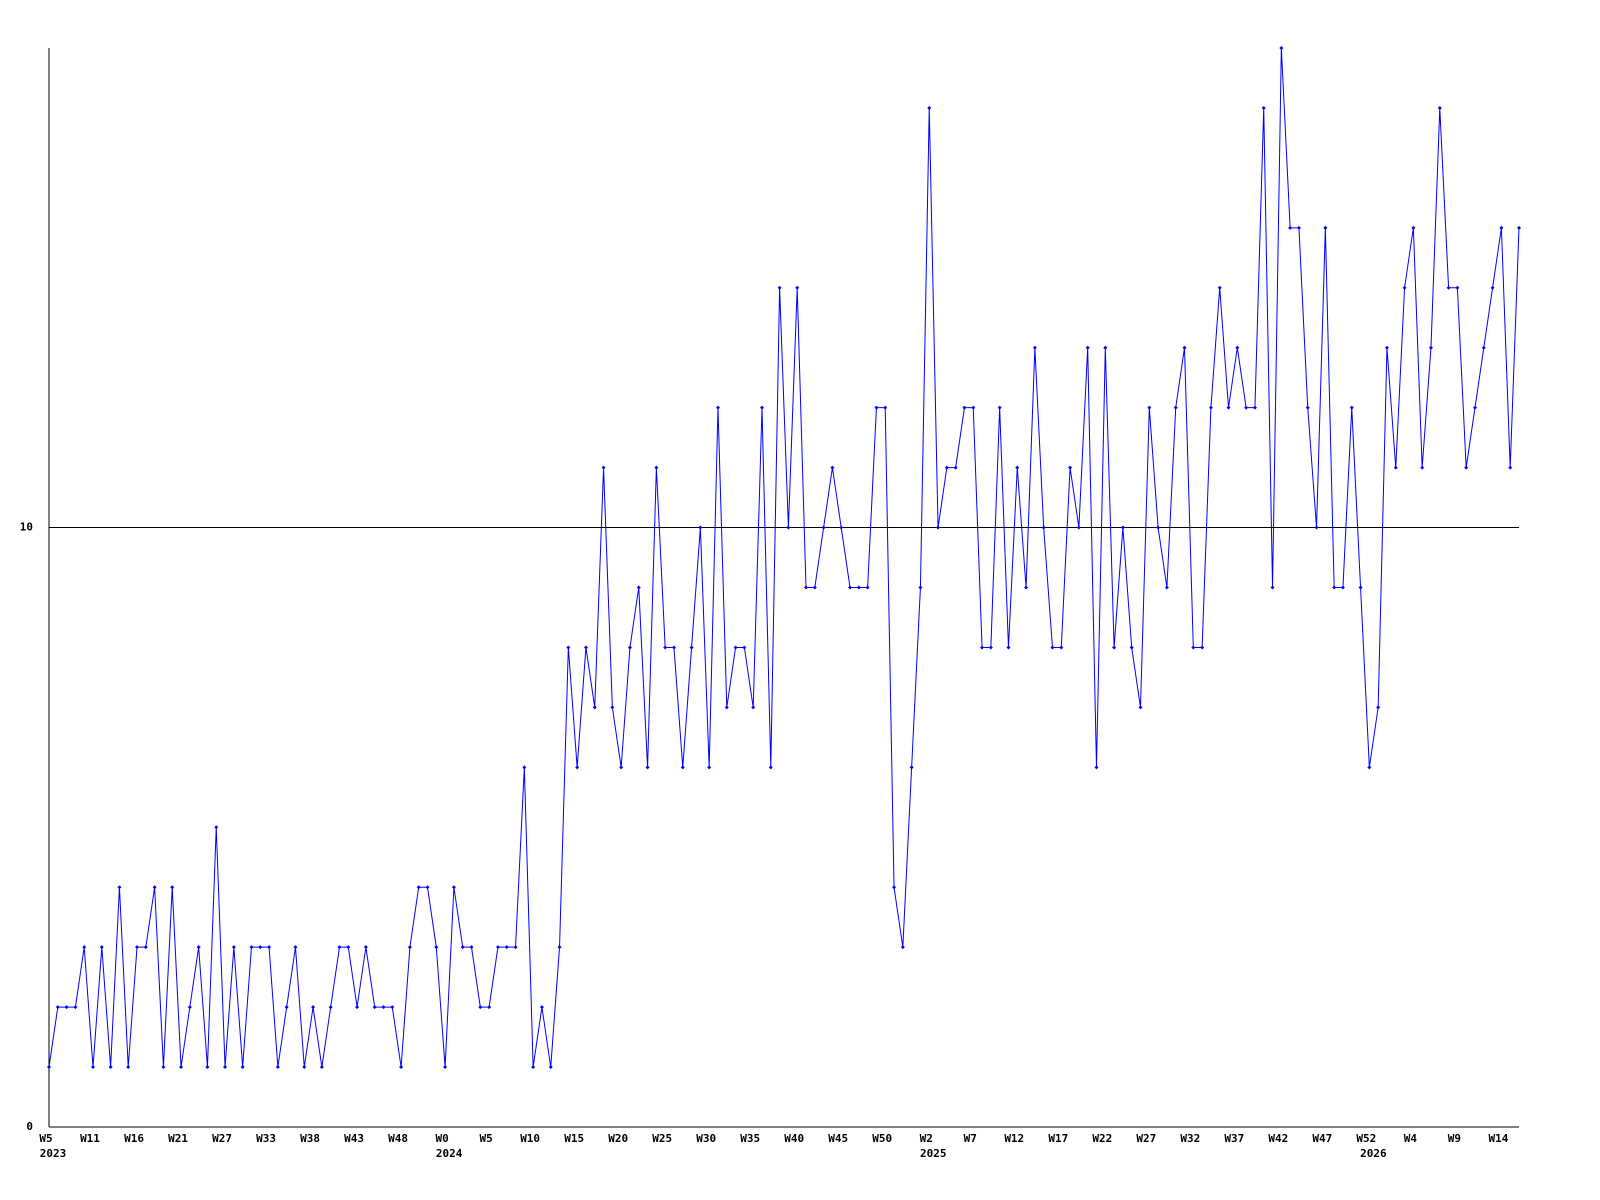  I want to click on x-tick-label: W43, so click(354, 1138).